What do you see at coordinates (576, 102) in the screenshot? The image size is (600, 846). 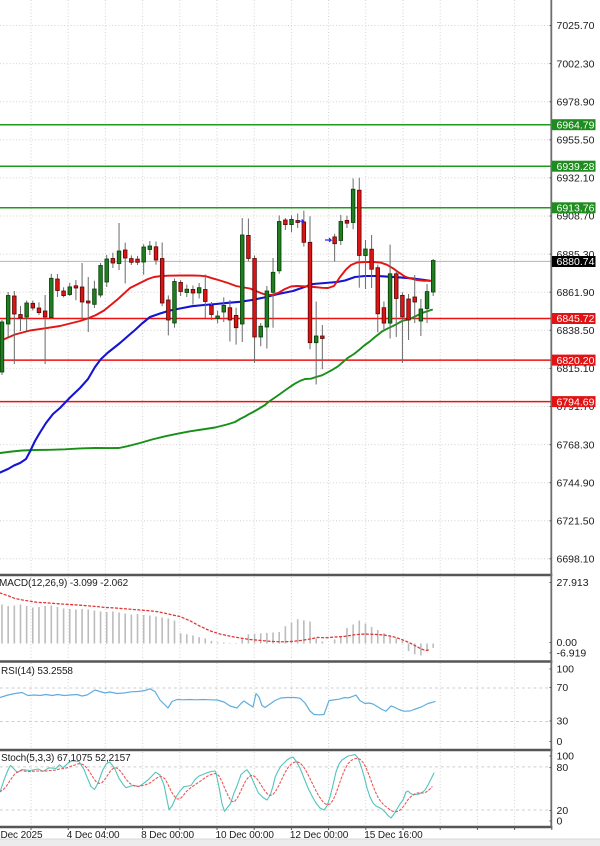 I see `svg-text: 6978.90` at bounding box center [576, 102].